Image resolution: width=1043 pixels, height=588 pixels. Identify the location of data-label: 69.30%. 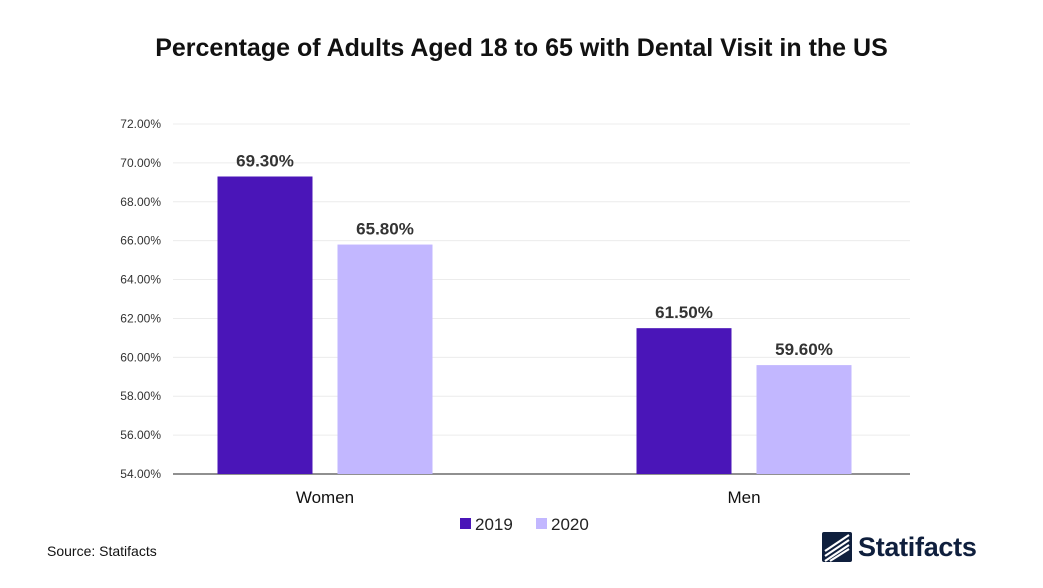
(265, 161).